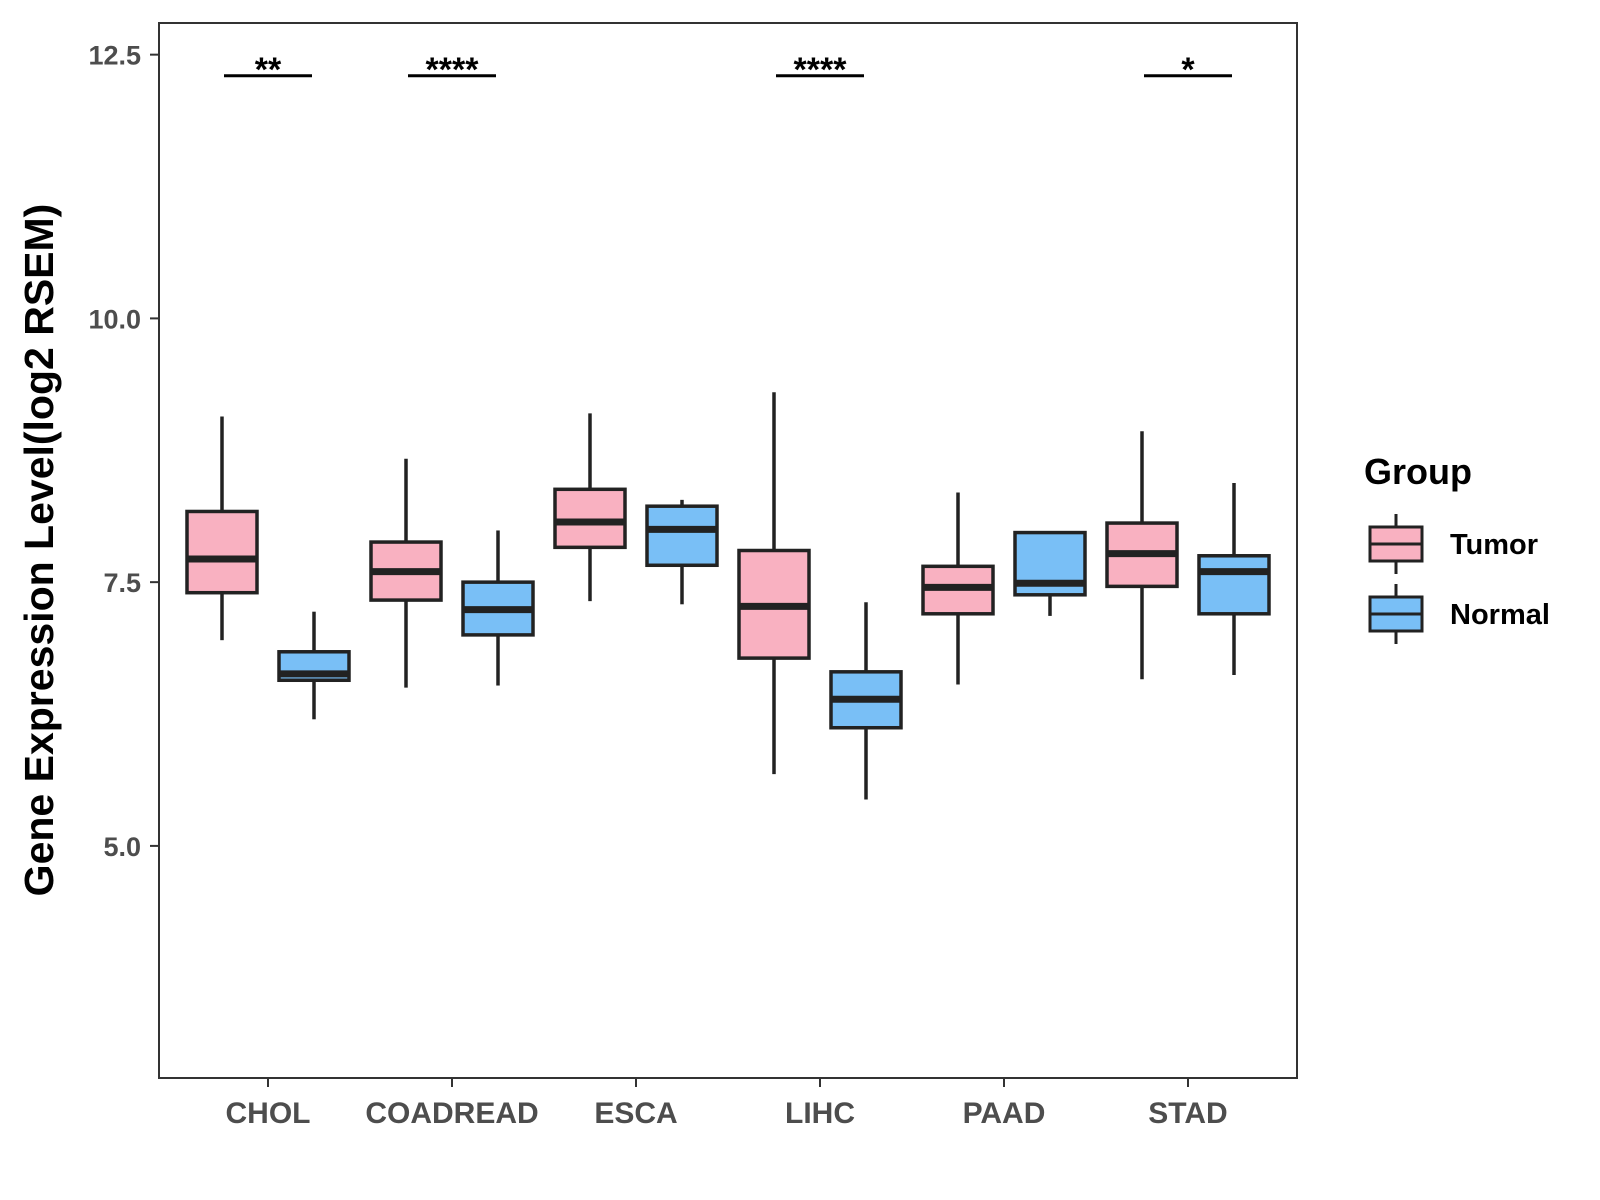 The height and width of the screenshot is (1200, 1600). I want to click on x-tick-label: CHOL, so click(268, 1113).